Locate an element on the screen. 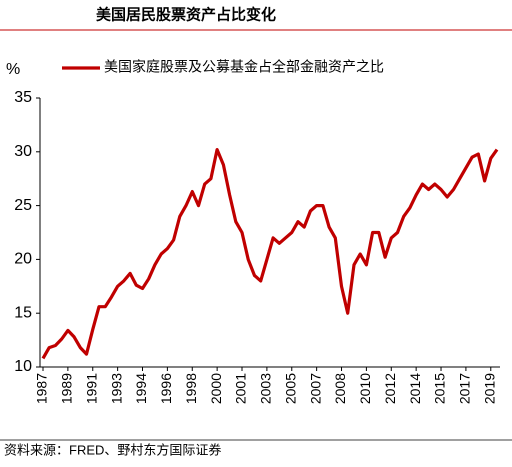 This screenshot has height=467, width=512. x-tick-label: 2017 is located at coordinates (465, 388).